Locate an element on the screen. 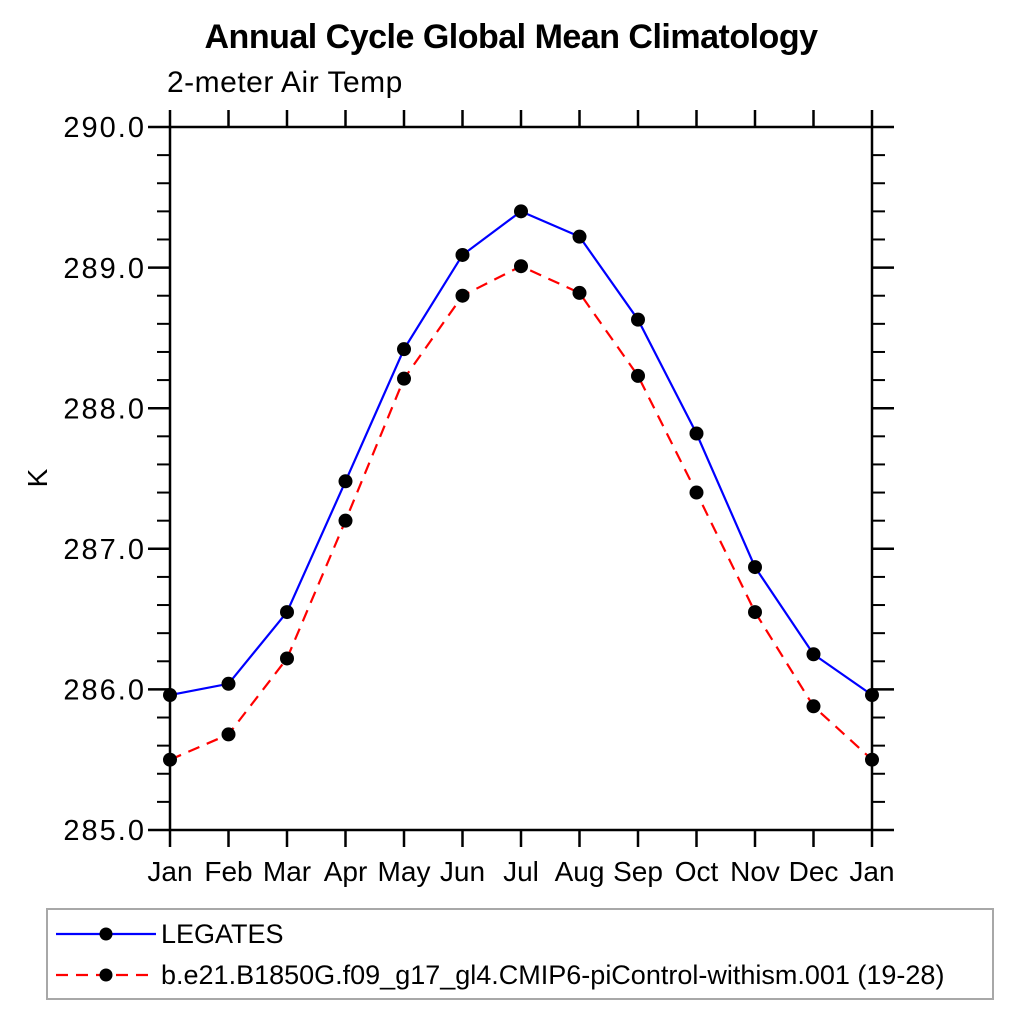 This screenshot has height=1024, width=1024. y-tick-label: 289.0 is located at coordinates (104, 269).